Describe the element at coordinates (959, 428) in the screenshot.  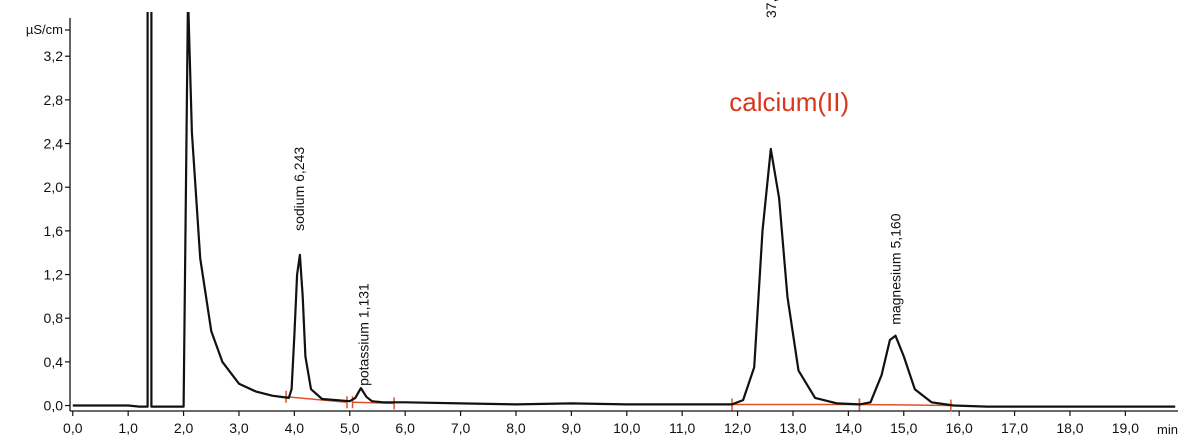
I see `x-tick-label: 16,0` at that location.